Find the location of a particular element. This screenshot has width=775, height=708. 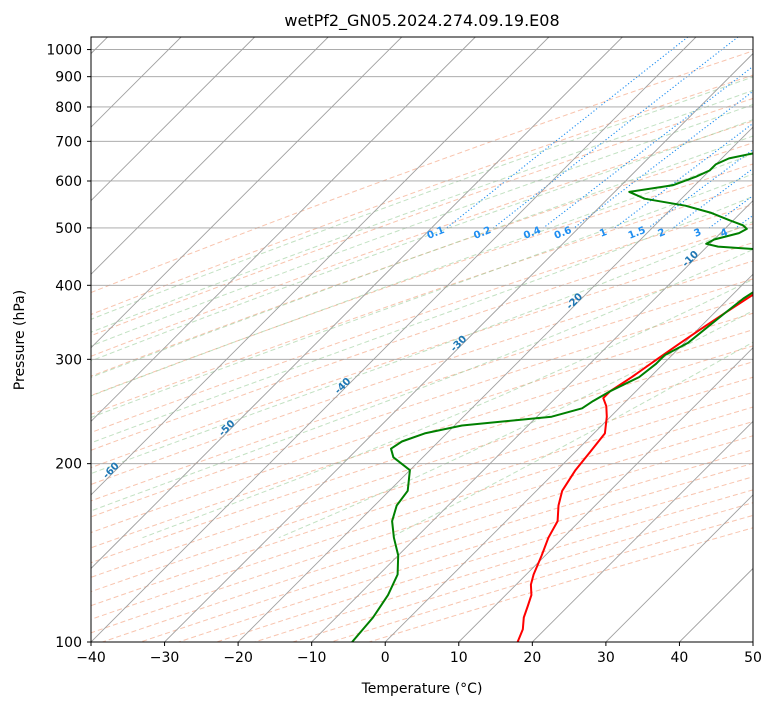

x-tick-label: 50 is located at coordinates (753, 658).